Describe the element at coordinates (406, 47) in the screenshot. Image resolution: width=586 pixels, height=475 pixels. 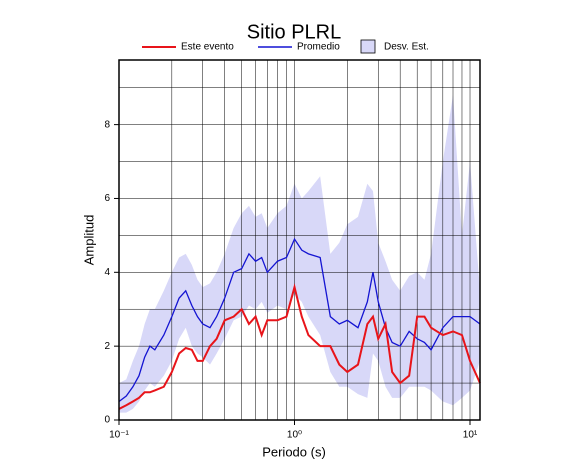
I see `legend-label: Desv. Est.` at that location.